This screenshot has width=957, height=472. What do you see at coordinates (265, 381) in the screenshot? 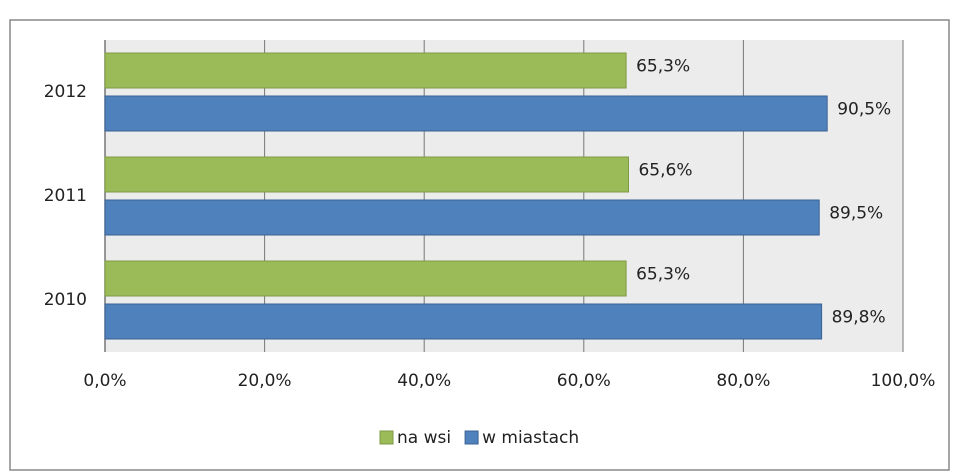
I see `x-tick-label: 20,0%` at bounding box center [265, 381].